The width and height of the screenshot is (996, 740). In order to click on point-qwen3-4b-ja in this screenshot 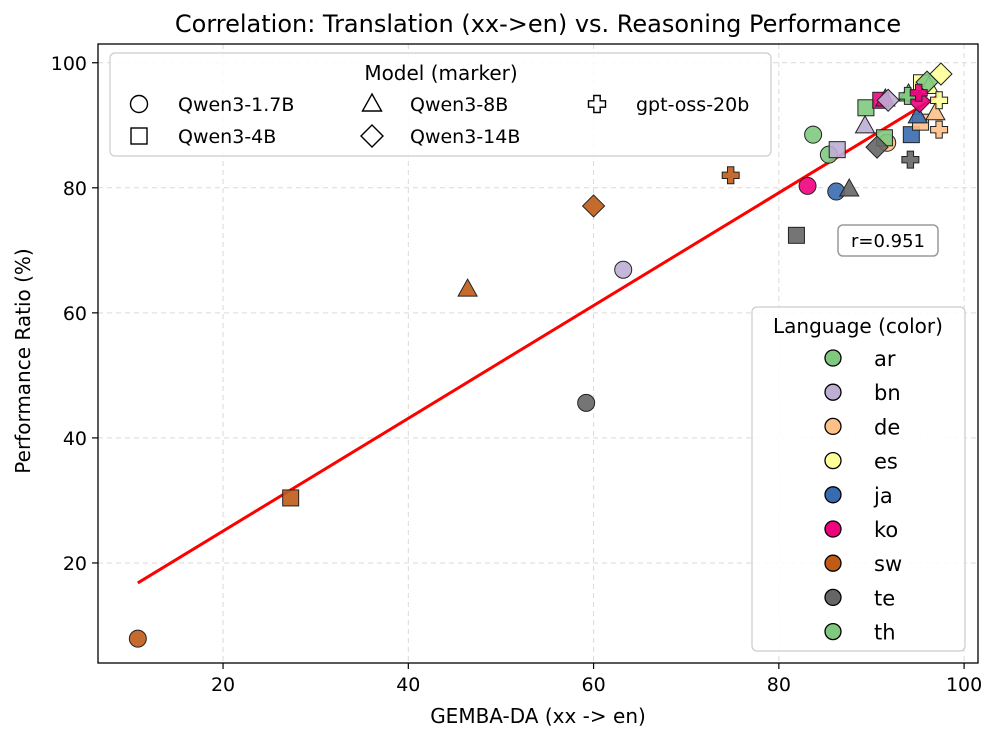, I will do `click(911, 135)`.